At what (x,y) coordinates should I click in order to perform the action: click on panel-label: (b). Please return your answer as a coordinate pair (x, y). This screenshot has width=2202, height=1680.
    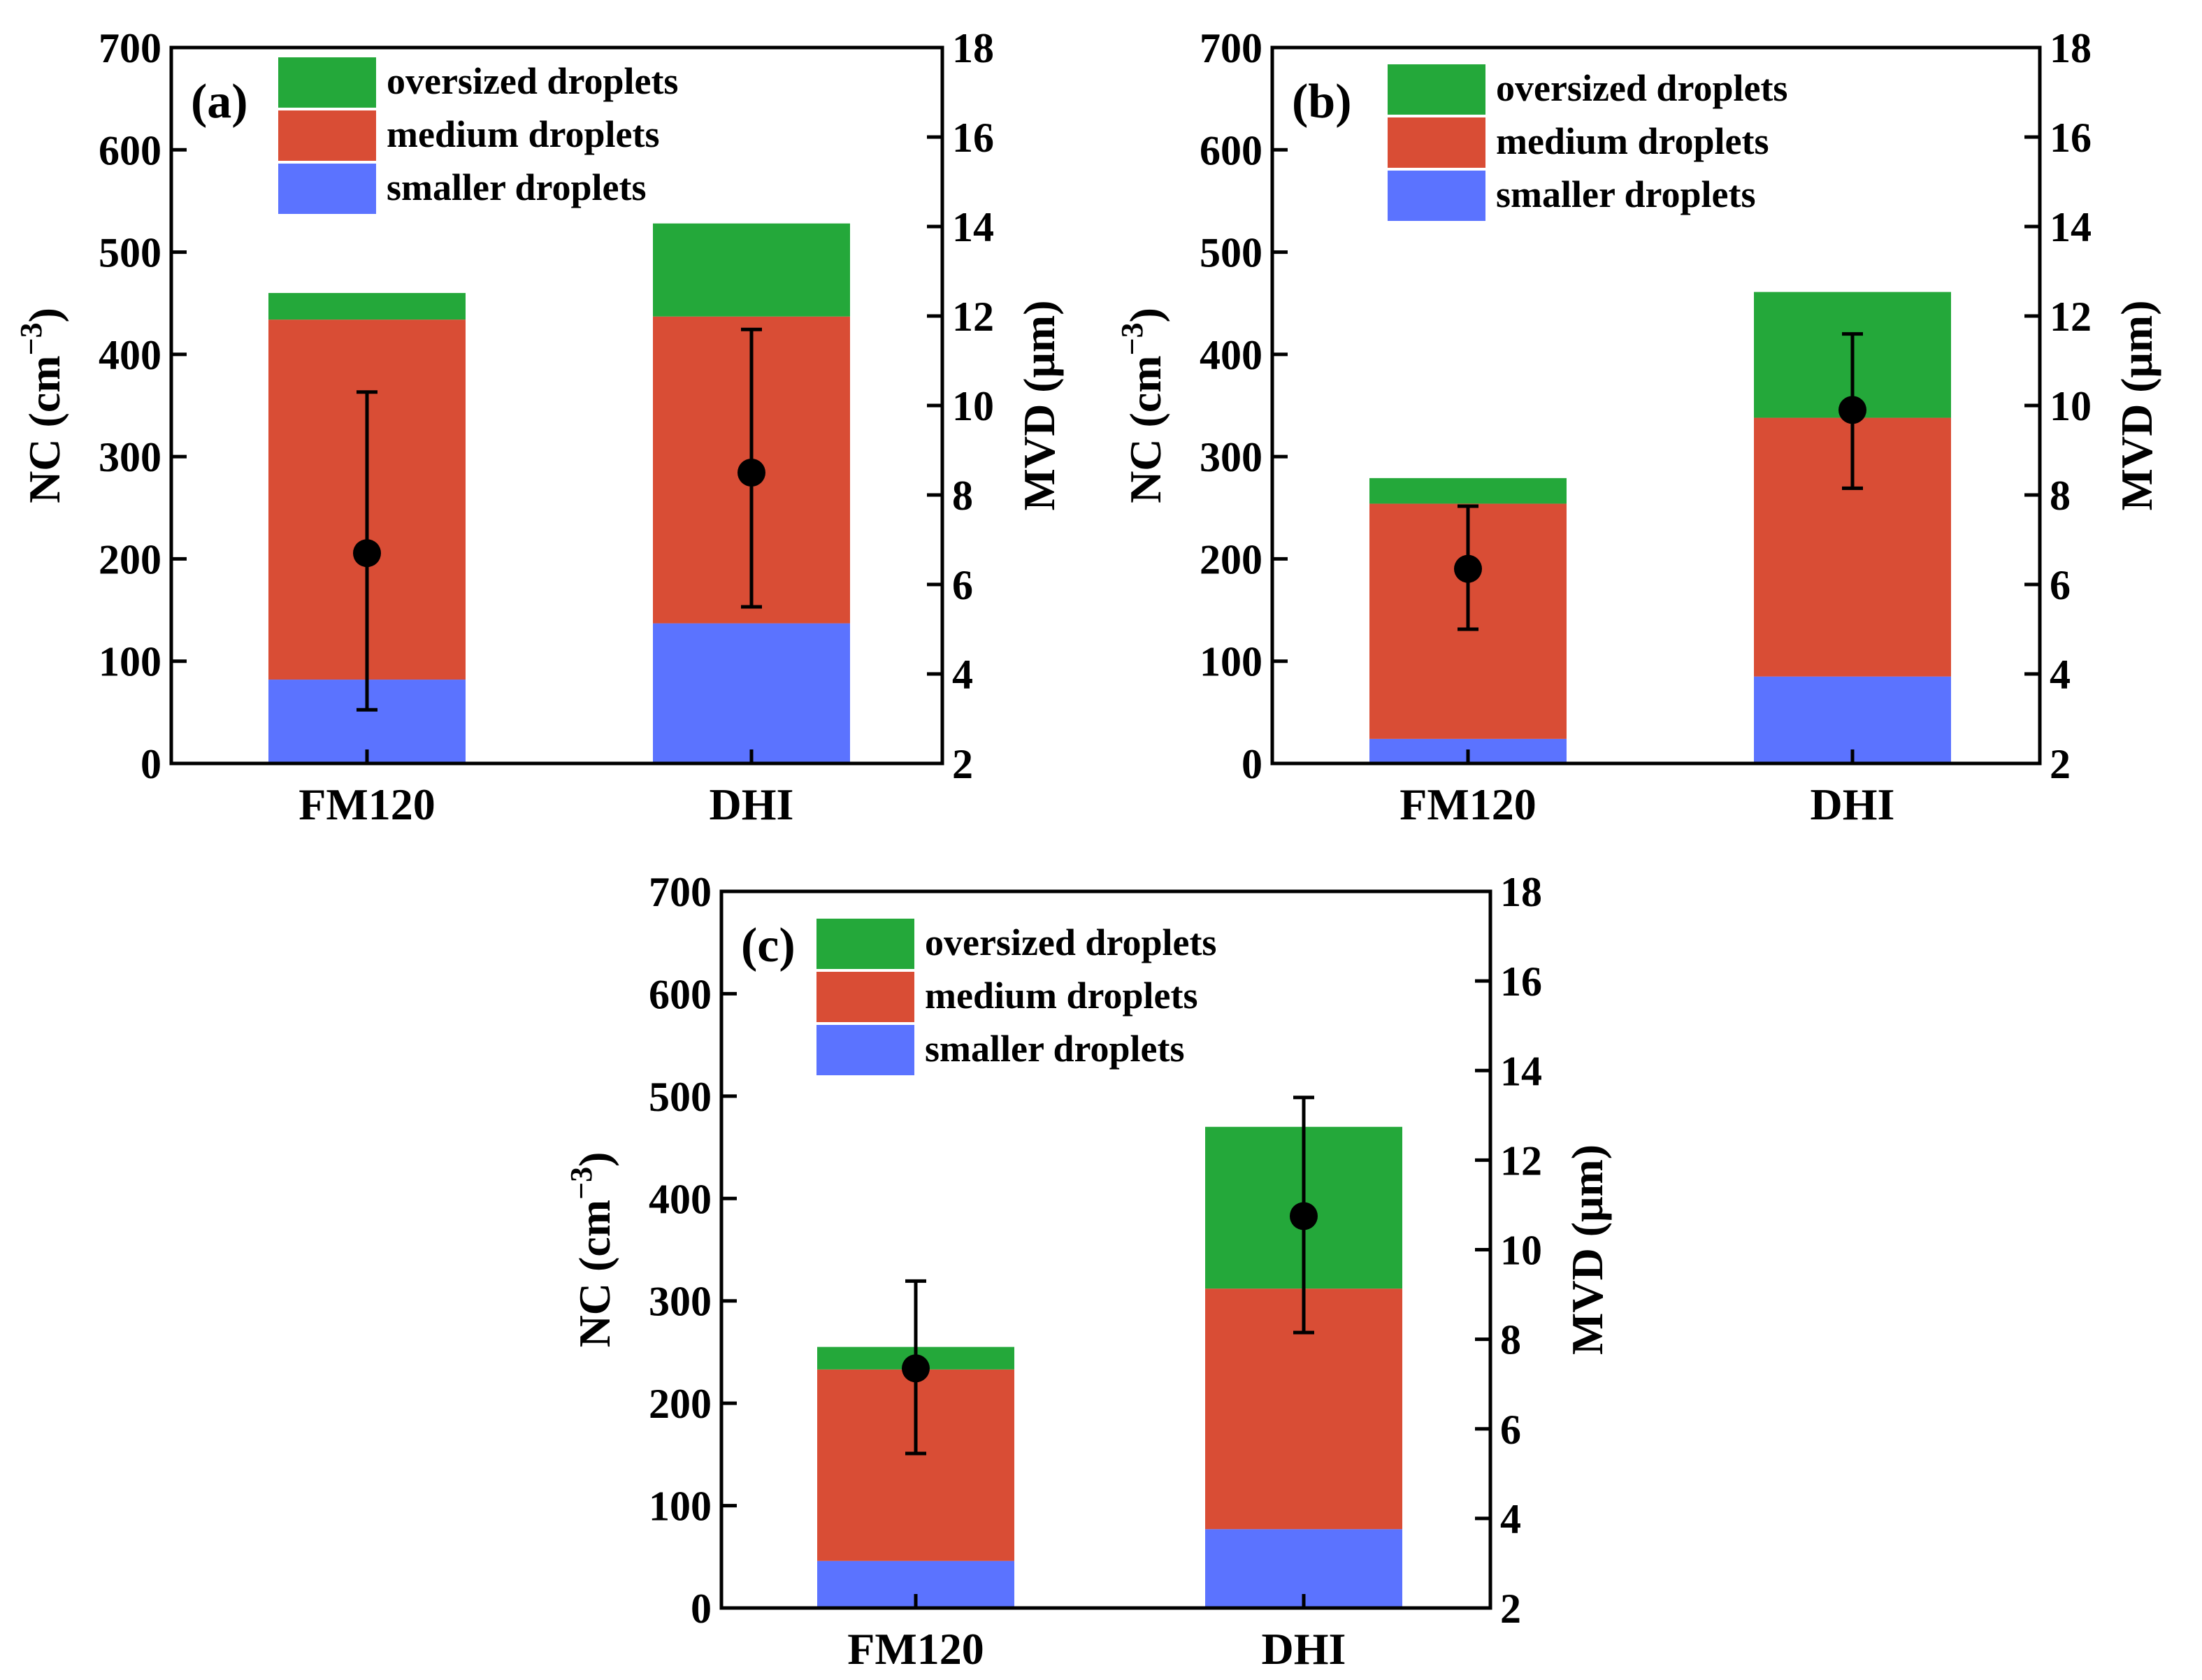
    Looking at the image, I should click on (1322, 102).